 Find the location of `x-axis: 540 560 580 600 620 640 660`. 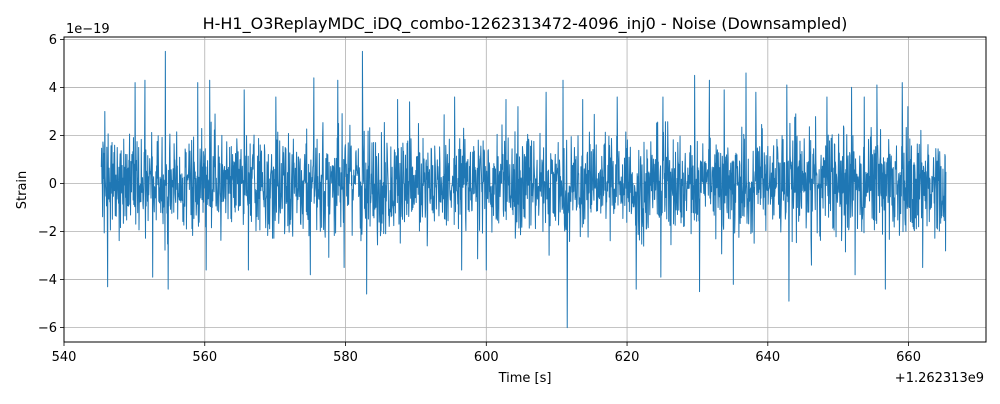

x-axis: 540 560 580 600 620 640 660 is located at coordinates (486, 353).